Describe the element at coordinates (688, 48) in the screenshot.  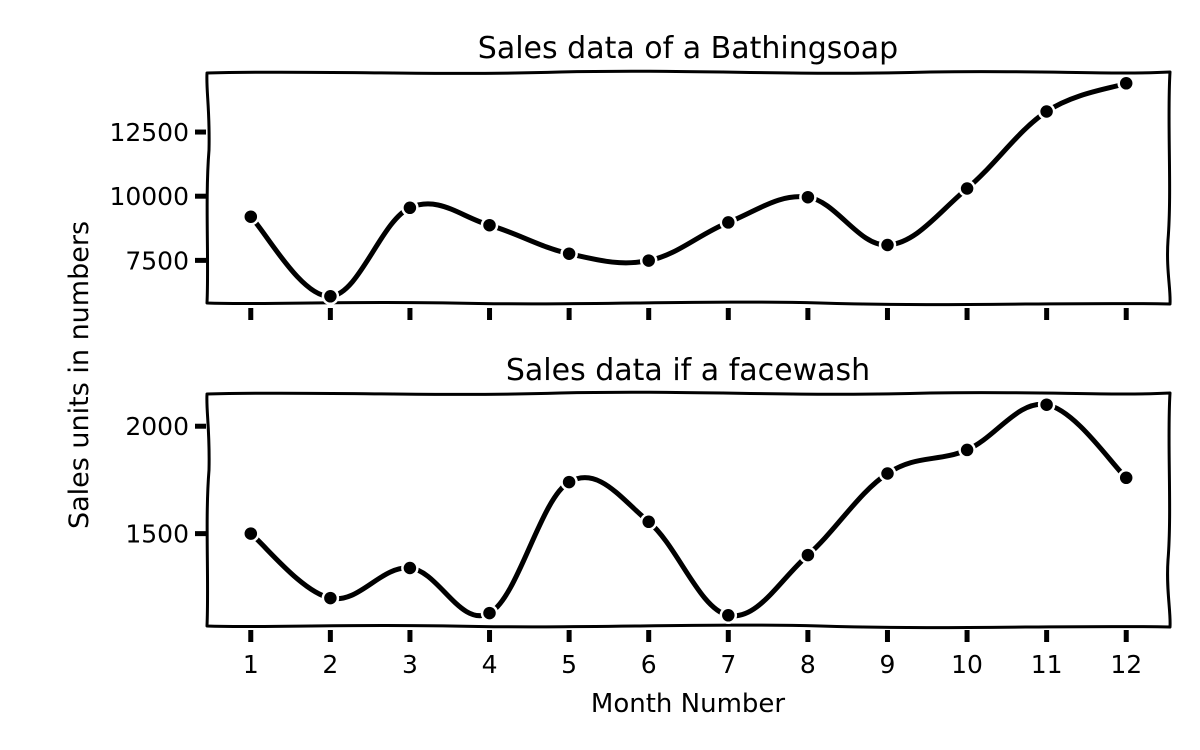
I see `bathingsoap-chart-title: Sales data of a Bathingsoap` at that location.